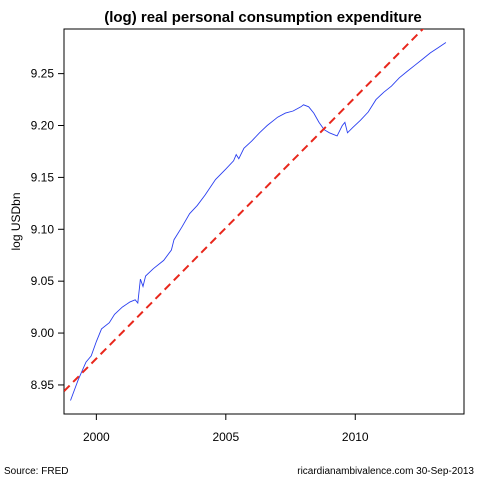 The image size is (480, 480). I want to click on y-tick-label: 9.10, so click(43, 229).